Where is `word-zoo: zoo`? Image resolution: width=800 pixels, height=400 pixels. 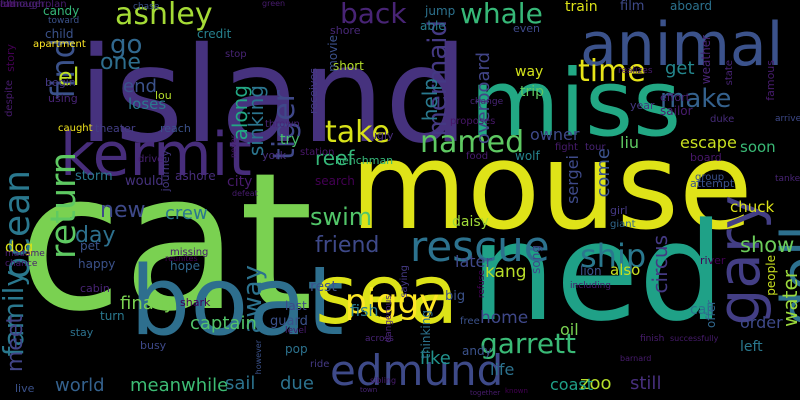
word-zoo: zoo is located at coordinates (596, 383).